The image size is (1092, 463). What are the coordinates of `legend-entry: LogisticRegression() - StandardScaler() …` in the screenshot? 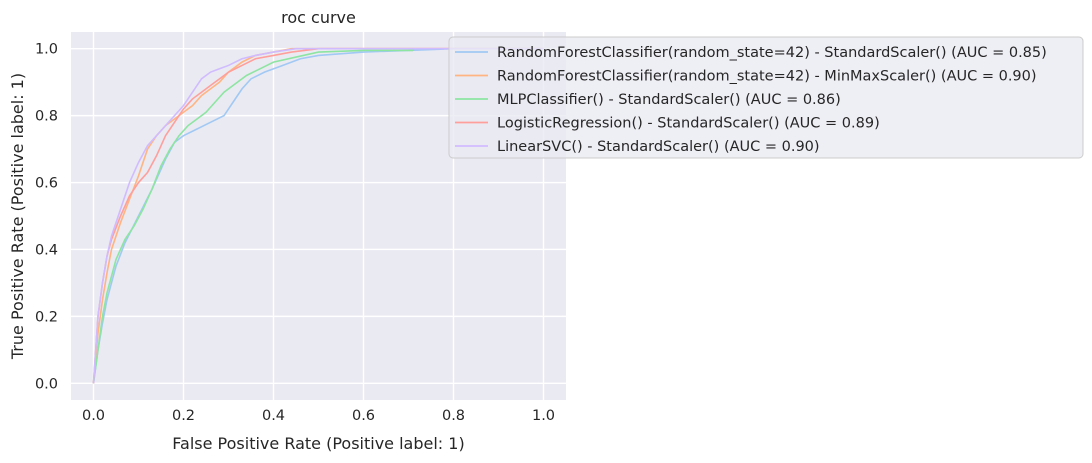 It's located at (688, 124).